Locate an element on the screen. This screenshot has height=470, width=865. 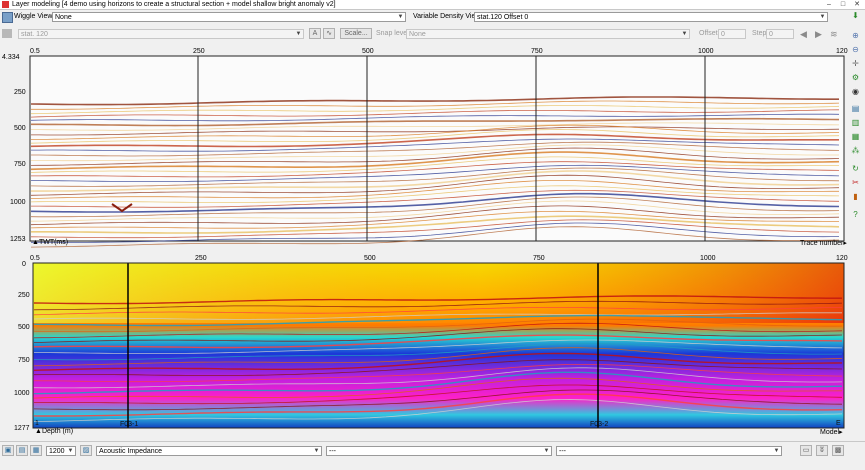
variable-density-value: stat.120 Offset 0 is located at coordinates (503, 17).